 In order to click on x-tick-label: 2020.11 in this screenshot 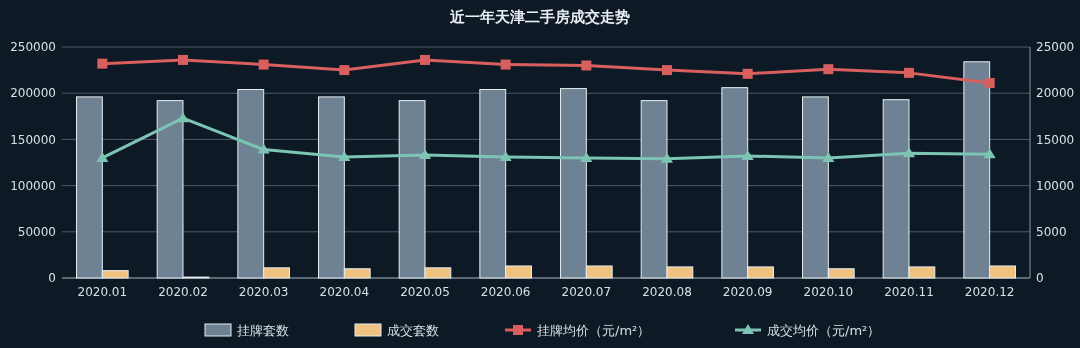, I will do `click(909, 292)`.